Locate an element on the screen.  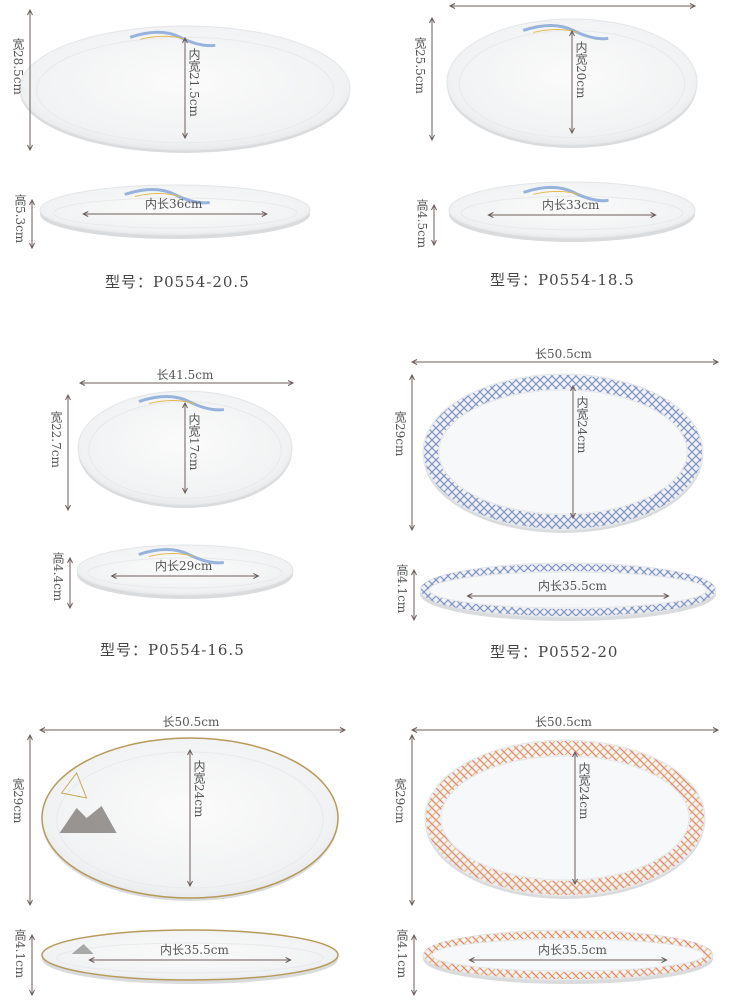
height-label: 高4.5cm is located at coordinates (422, 224).